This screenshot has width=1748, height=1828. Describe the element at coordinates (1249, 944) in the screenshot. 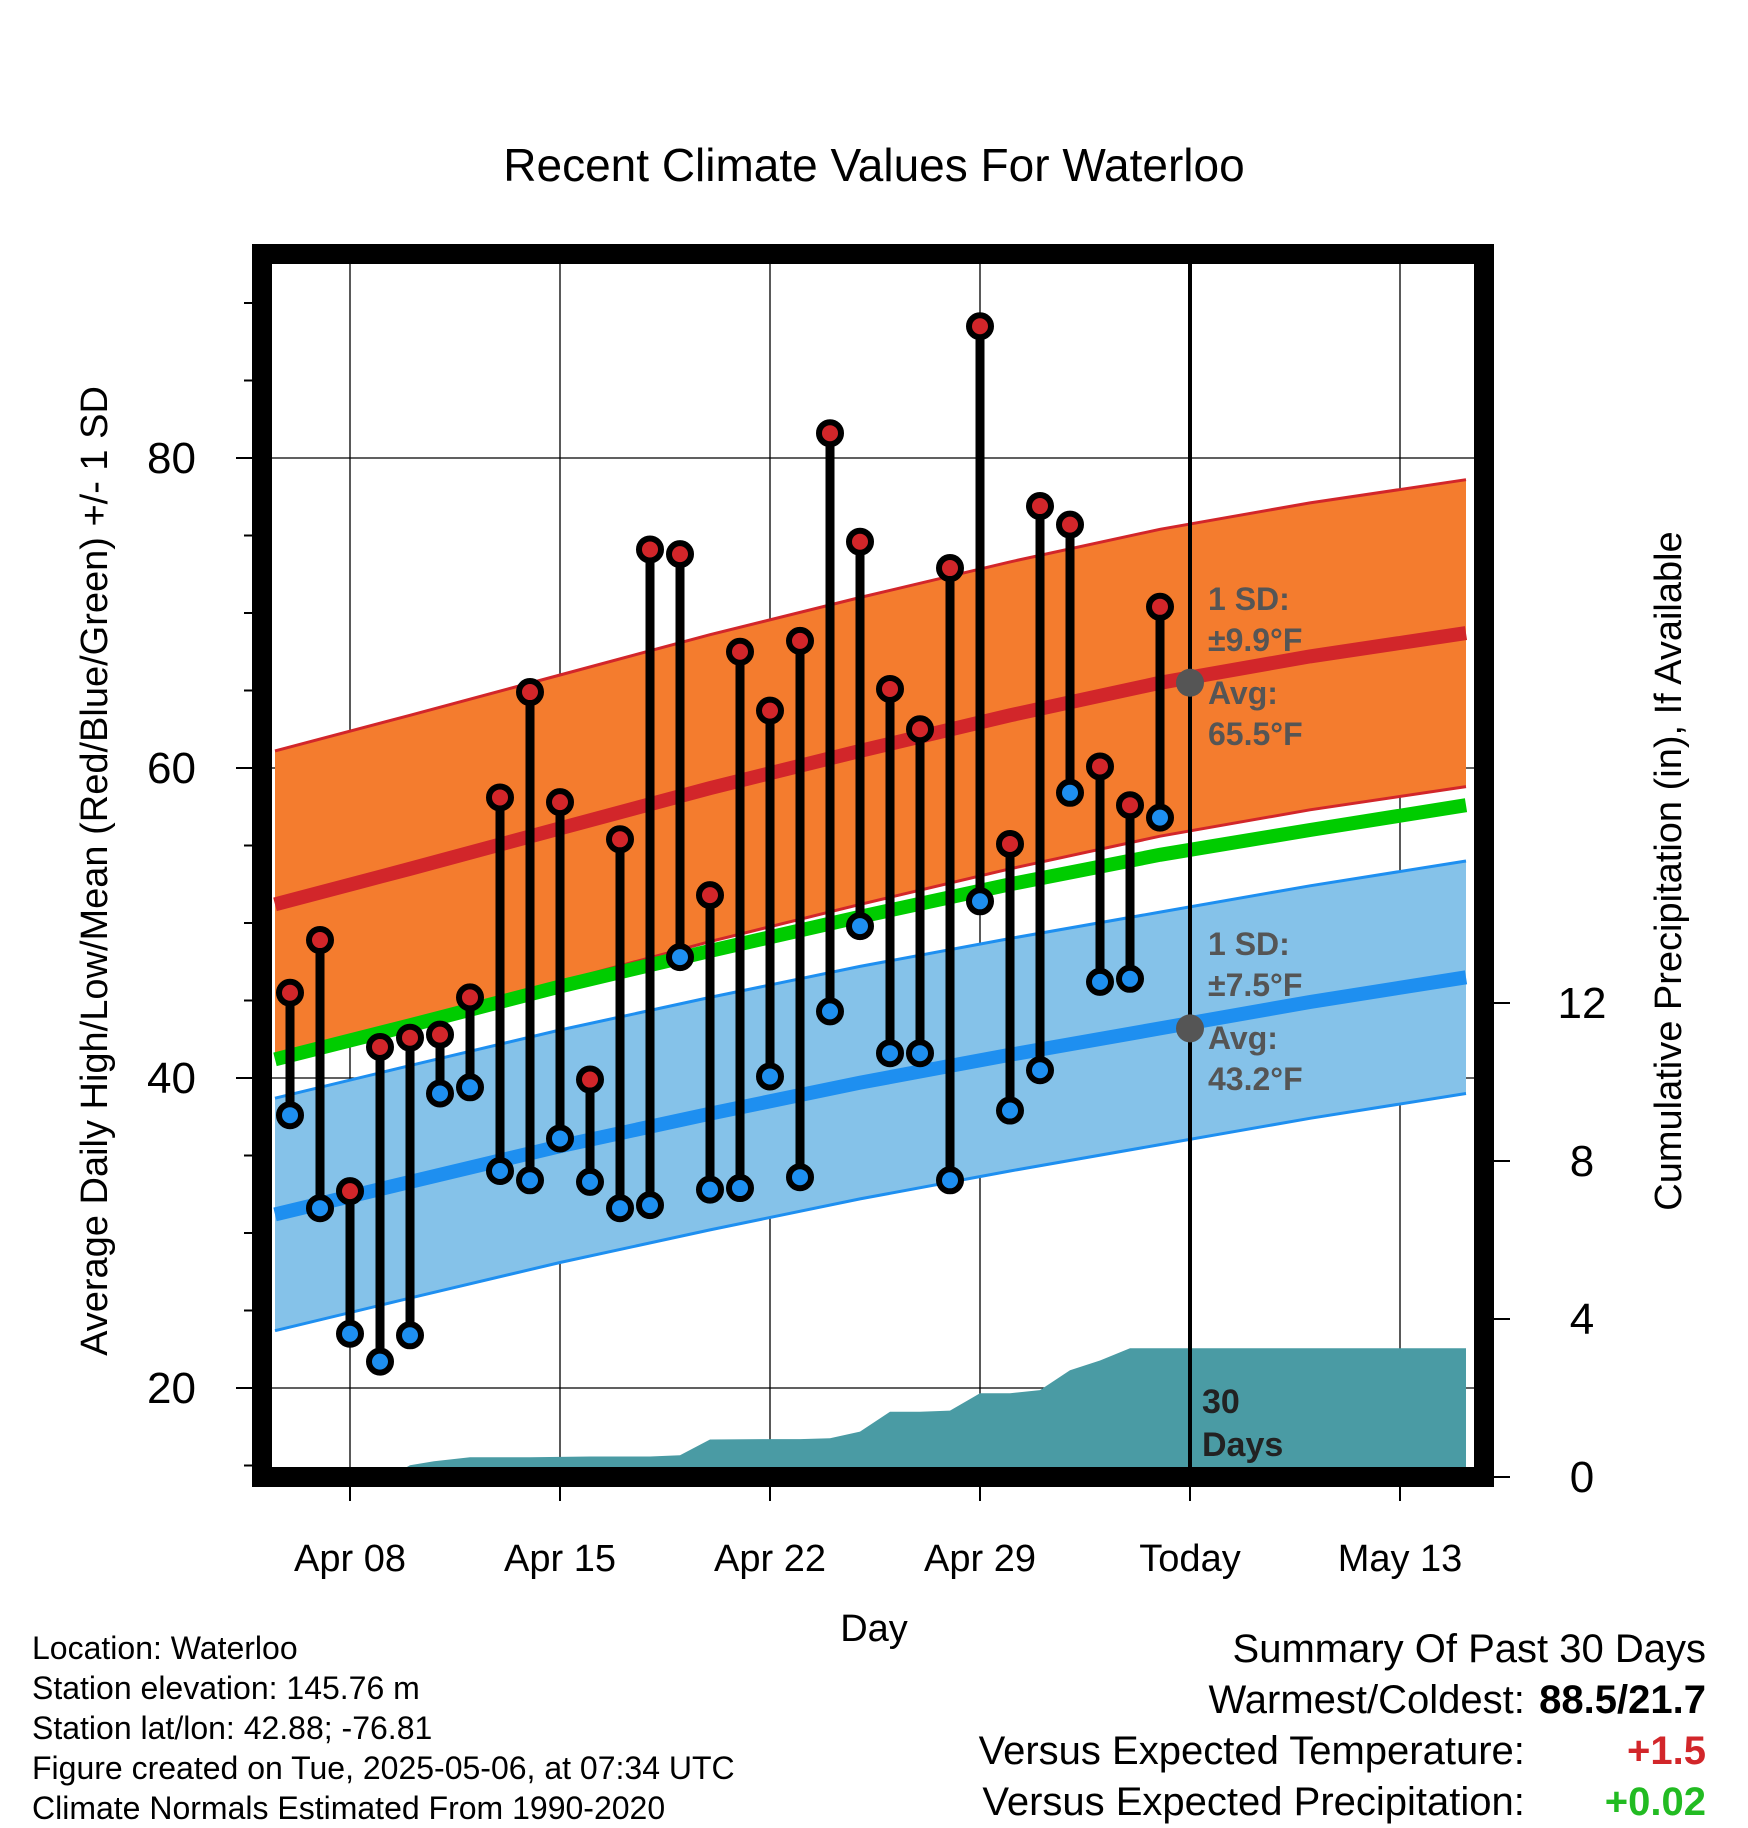

I see `low-sd-label: 1 SD:` at that location.